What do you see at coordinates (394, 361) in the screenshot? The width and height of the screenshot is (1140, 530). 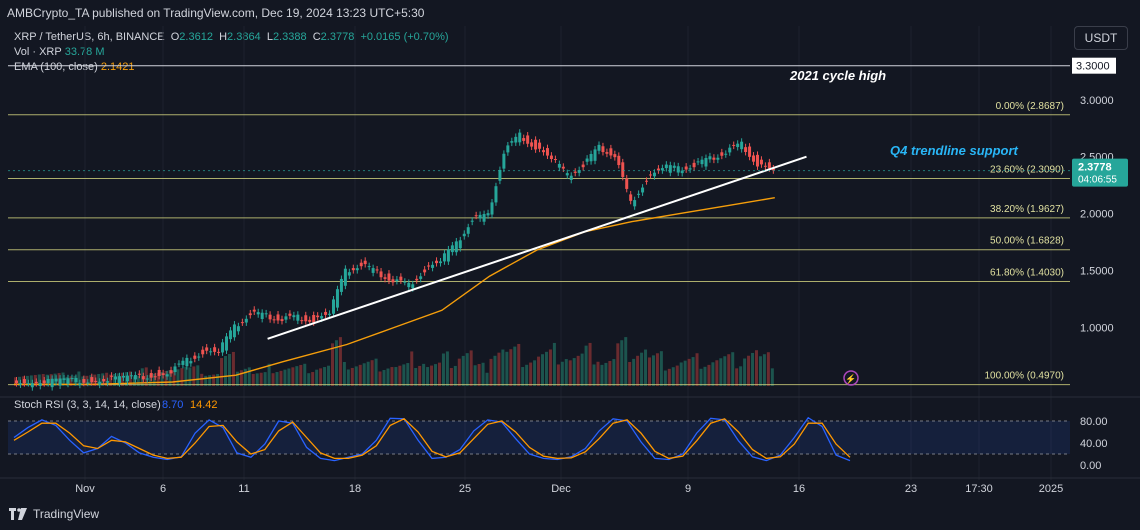 I see `volume-bars` at bounding box center [394, 361].